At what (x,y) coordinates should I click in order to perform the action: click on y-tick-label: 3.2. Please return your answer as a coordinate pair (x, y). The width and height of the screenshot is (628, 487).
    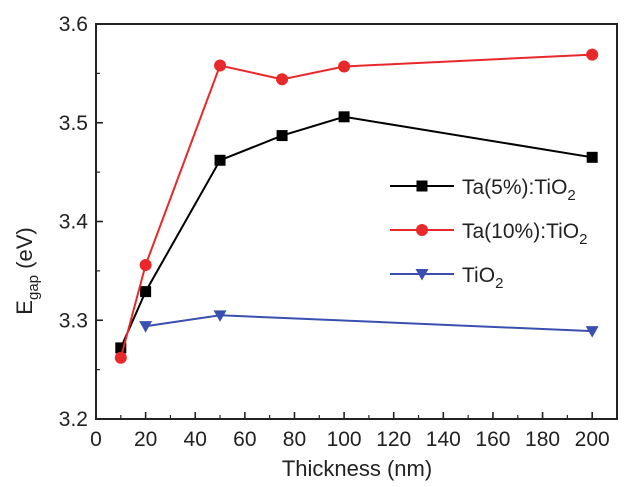
    Looking at the image, I should click on (73, 419).